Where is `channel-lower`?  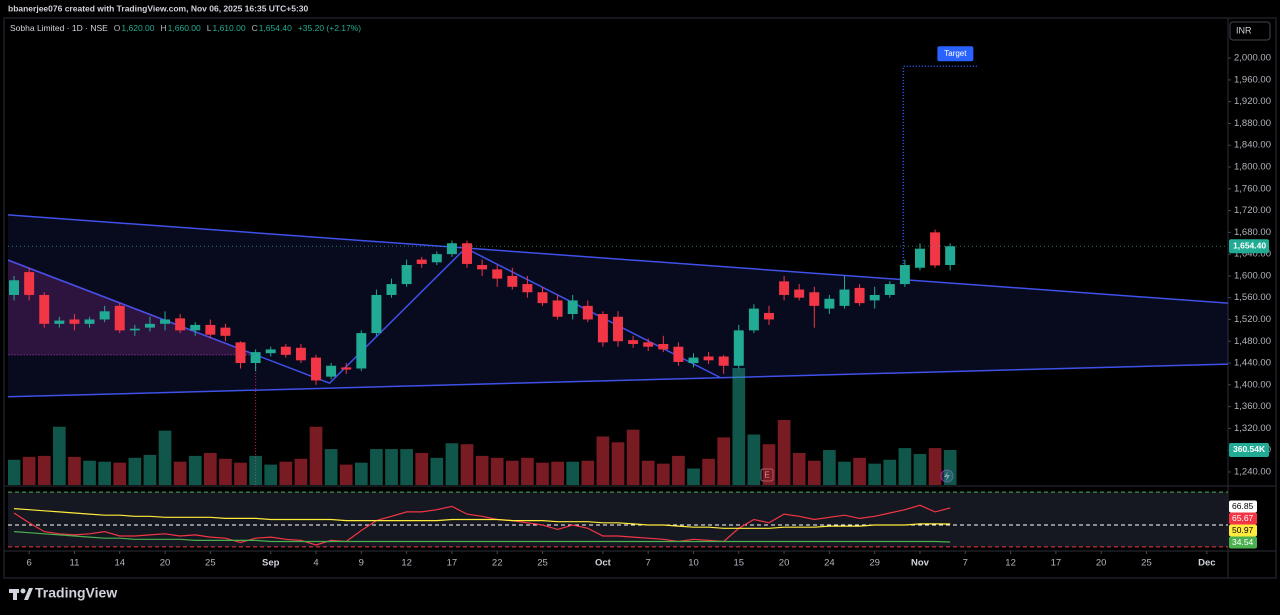 channel-lower is located at coordinates (618, 380).